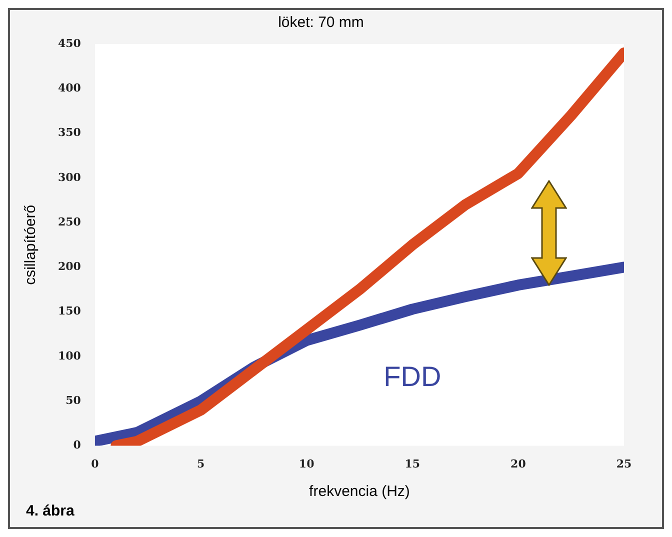 The image size is (672, 537). What do you see at coordinates (74, 401) in the screenshot?
I see `y-tick-label: 50` at bounding box center [74, 401].